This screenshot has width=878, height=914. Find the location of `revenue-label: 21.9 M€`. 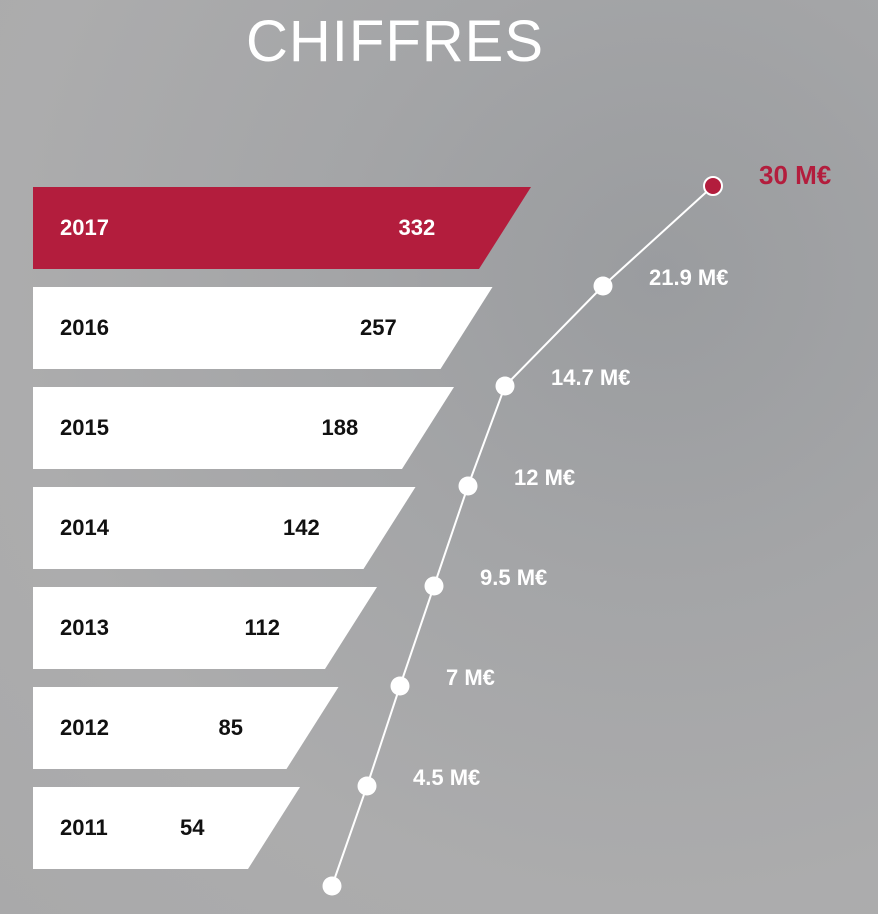

revenue-label: 21.9 M€ is located at coordinates (689, 277).